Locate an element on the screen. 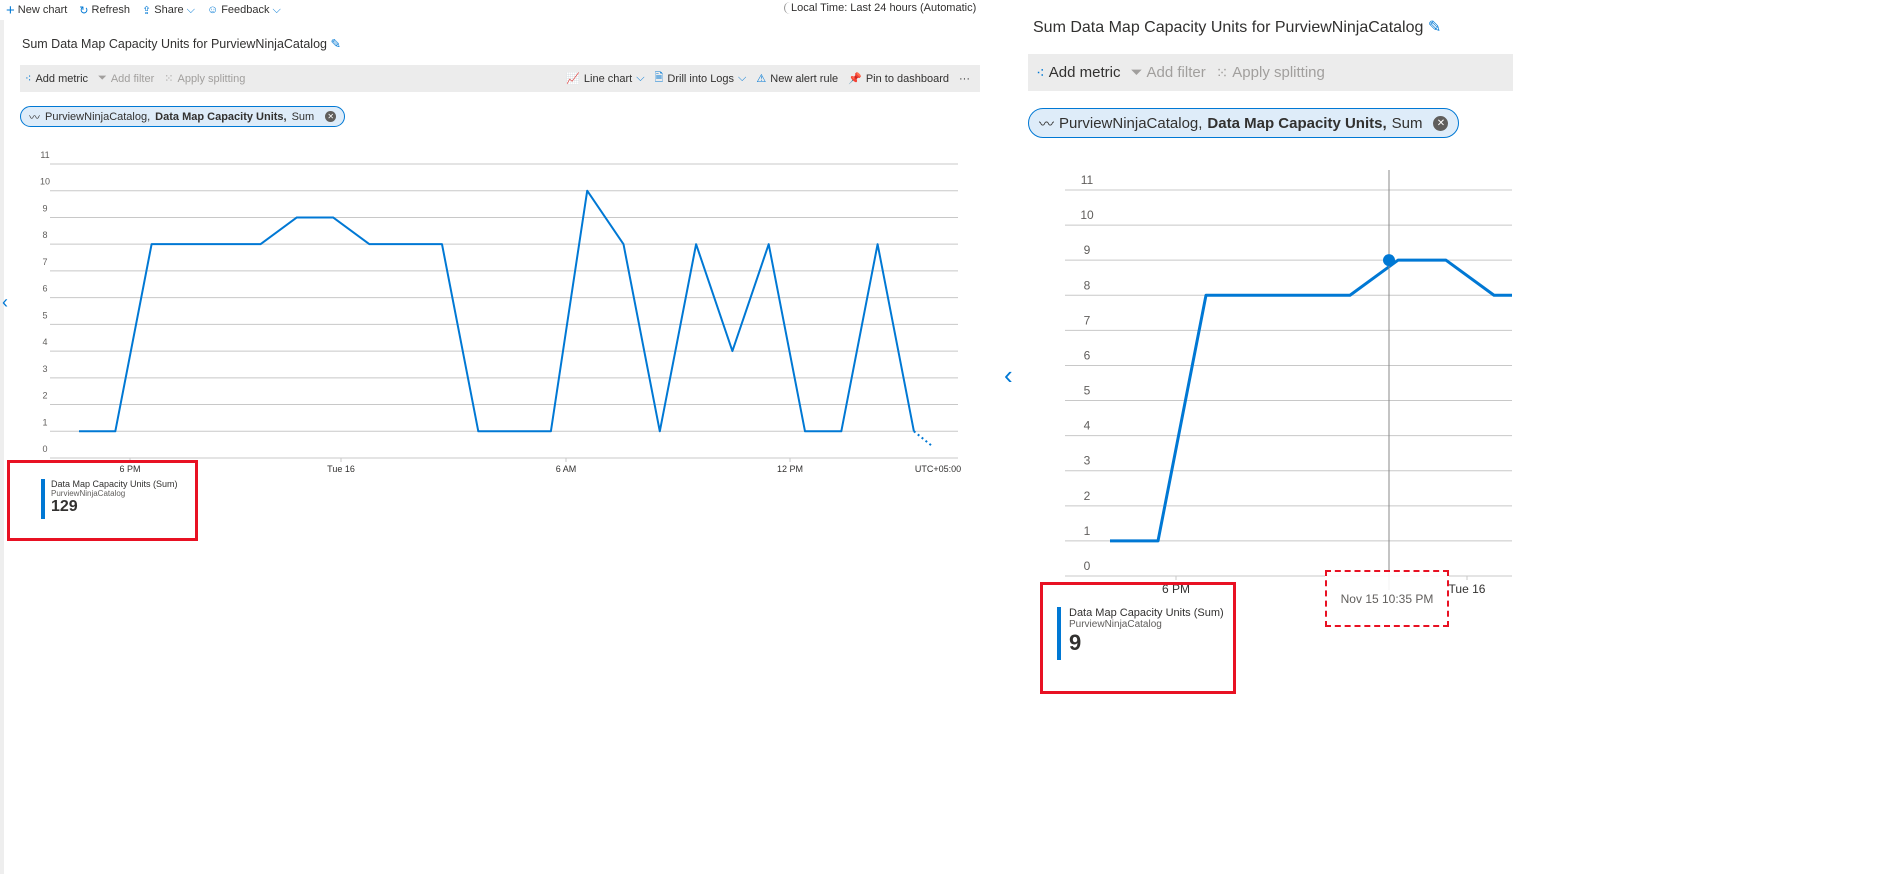 This screenshot has width=1892, height=874. command-bar: + New chart ↻ Refresh ⇪ Share ⌵ ☺ Feedback ⌵ is located at coordinates (495, 10).